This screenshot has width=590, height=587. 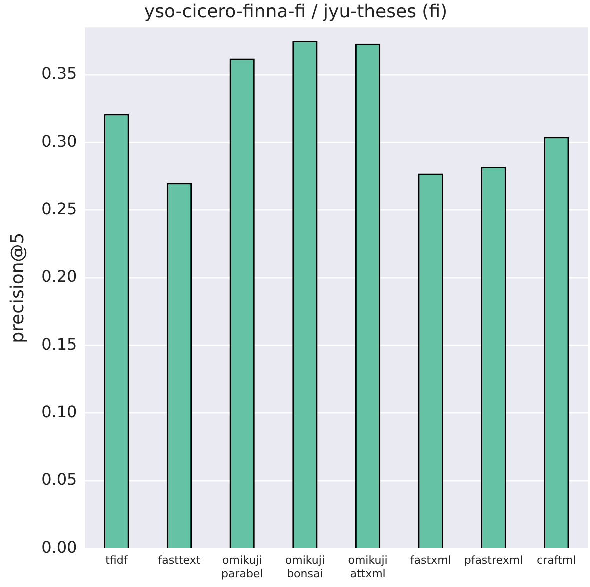 I want to click on y-tick-label: 0.10, so click(x=60, y=412).